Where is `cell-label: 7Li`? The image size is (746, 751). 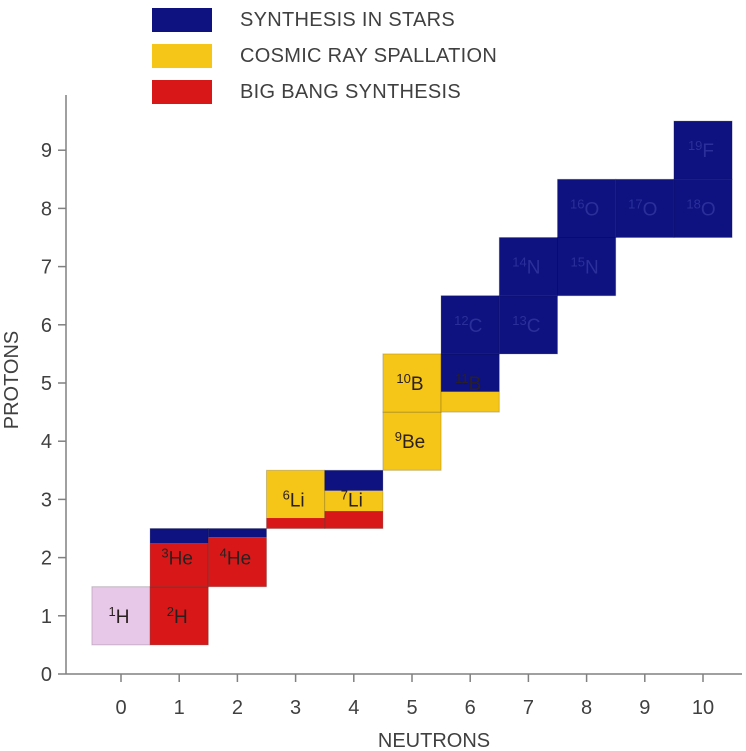 cell-label: 7Li is located at coordinates (352, 499).